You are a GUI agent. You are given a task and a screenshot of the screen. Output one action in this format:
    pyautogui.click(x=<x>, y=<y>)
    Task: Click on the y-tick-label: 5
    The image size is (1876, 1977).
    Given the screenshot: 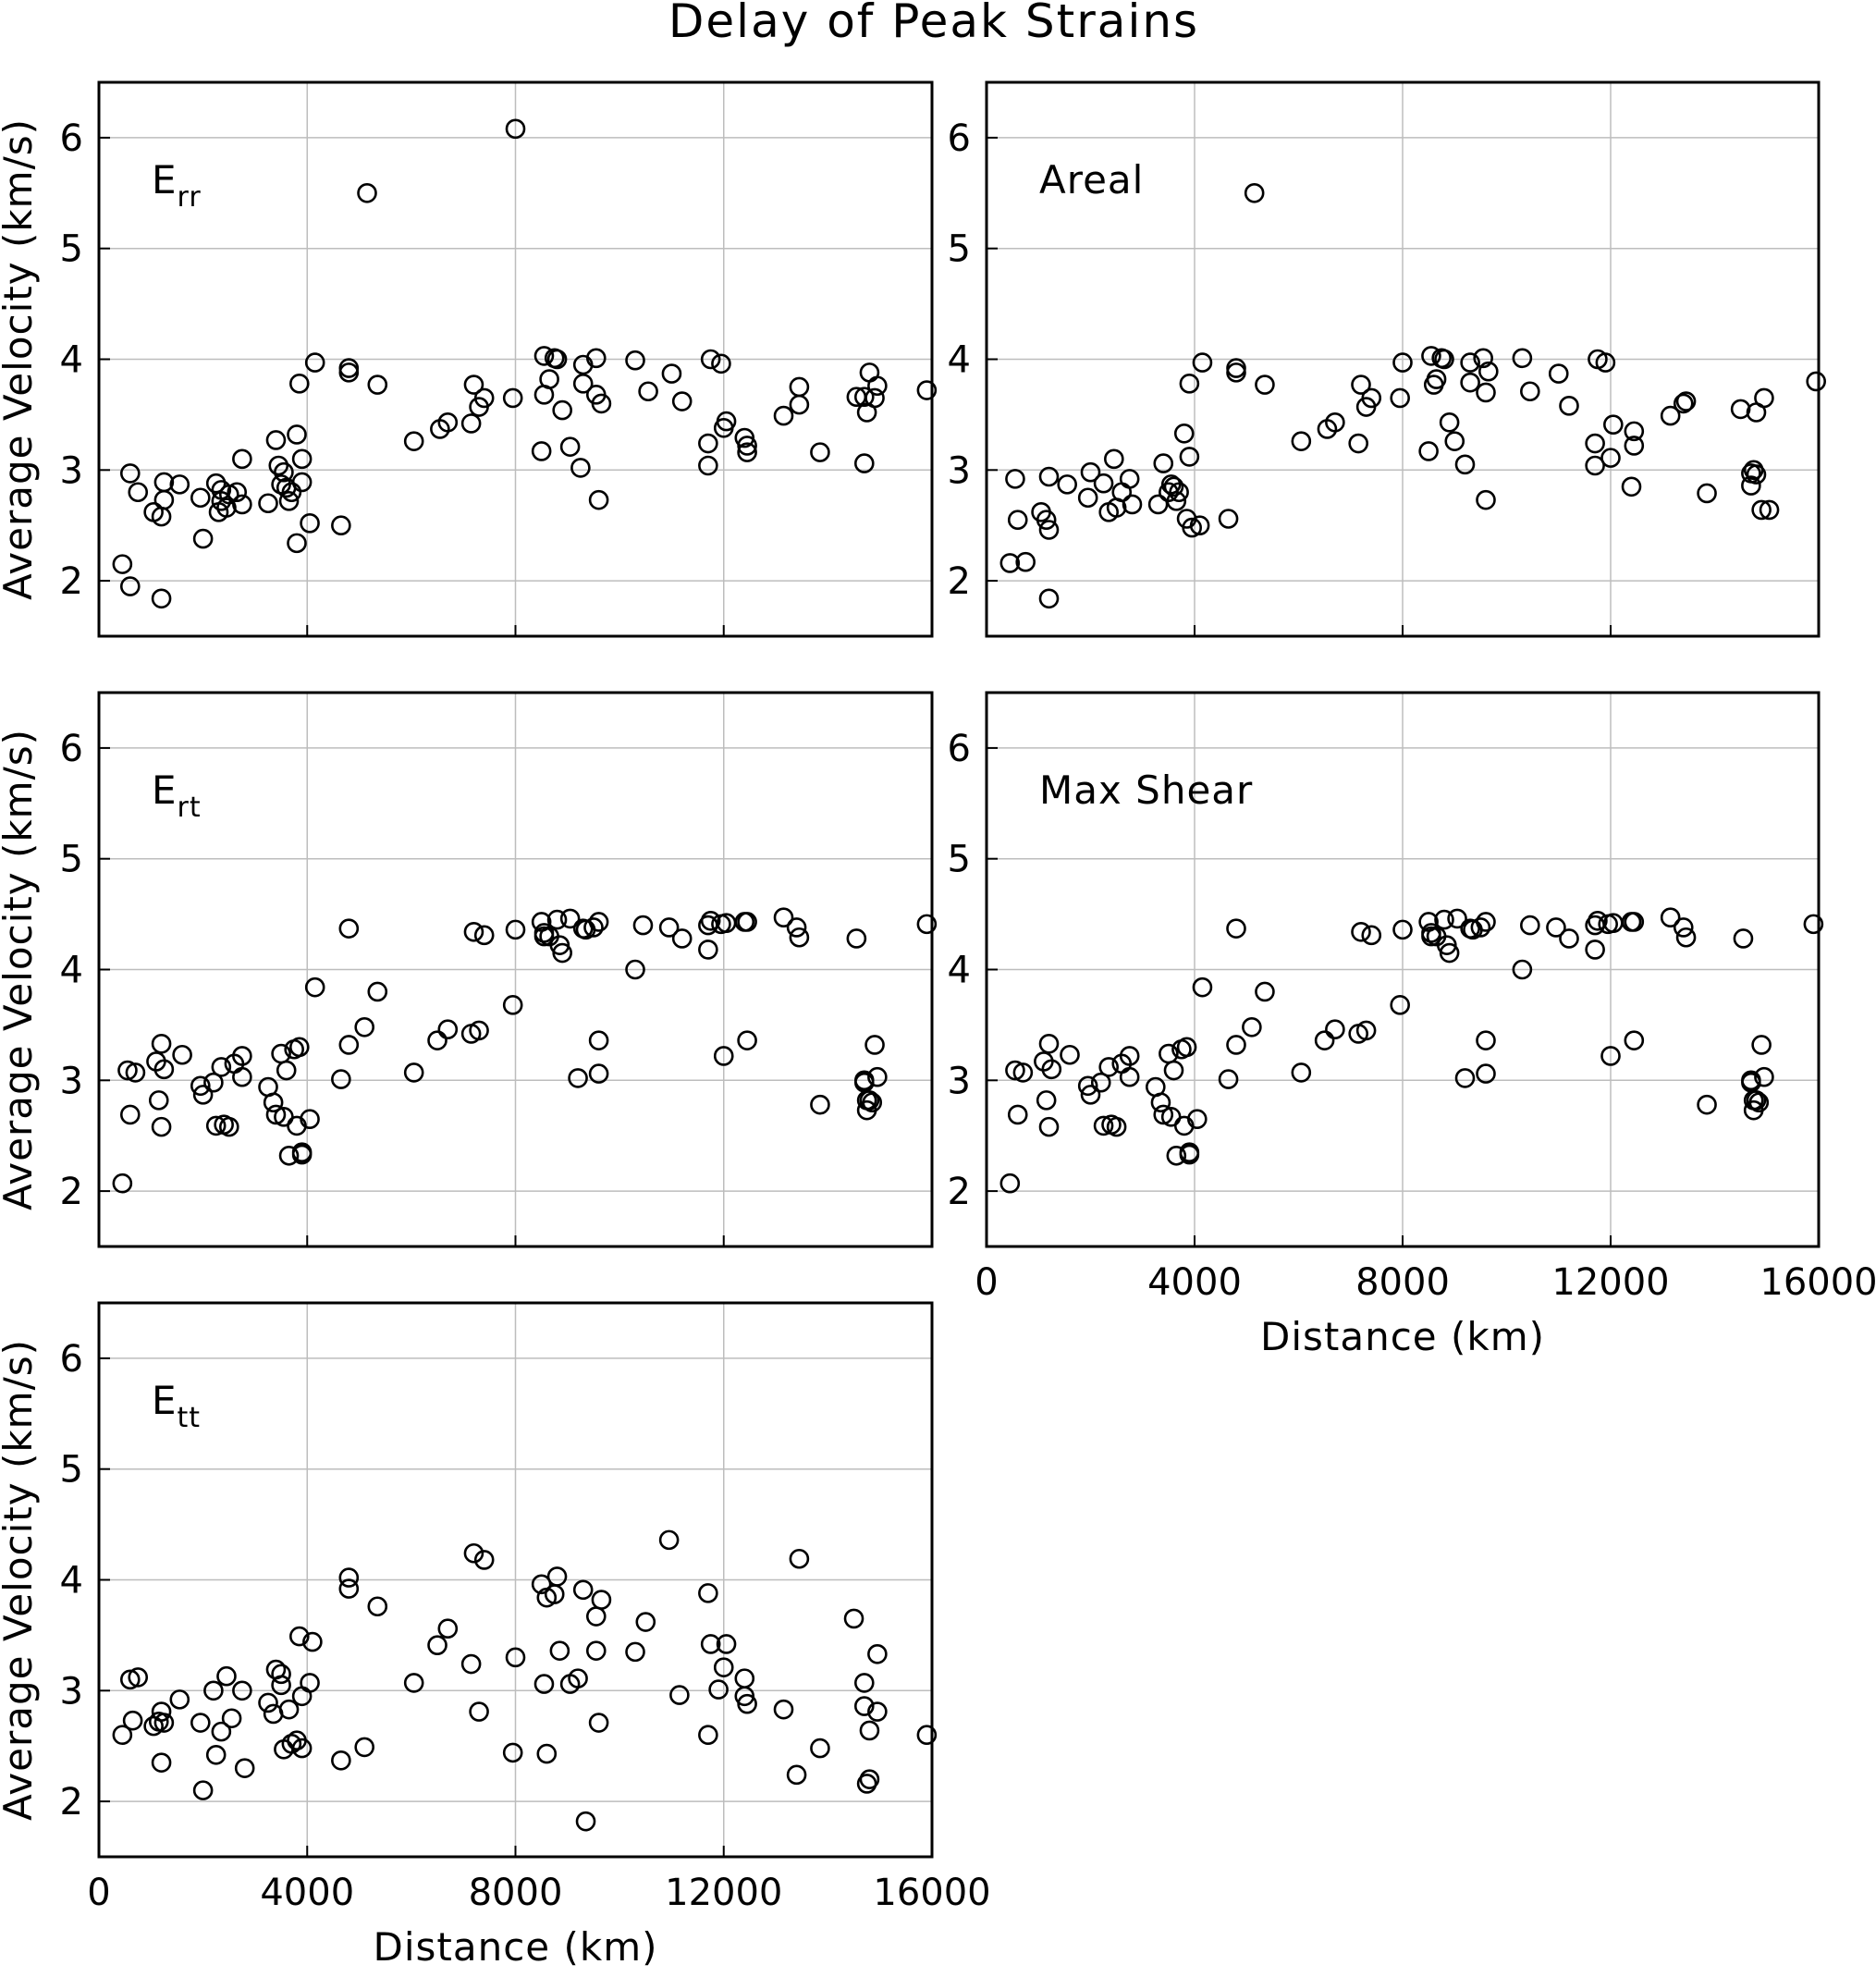 What is the action you would take?
    pyautogui.click(x=71, y=1470)
    